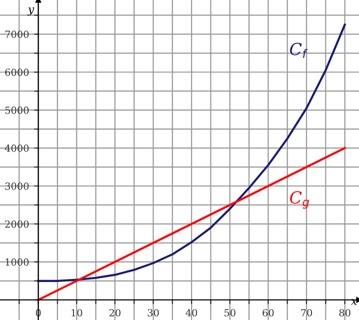  I want to click on x-tick-label: 30, so click(153, 312).